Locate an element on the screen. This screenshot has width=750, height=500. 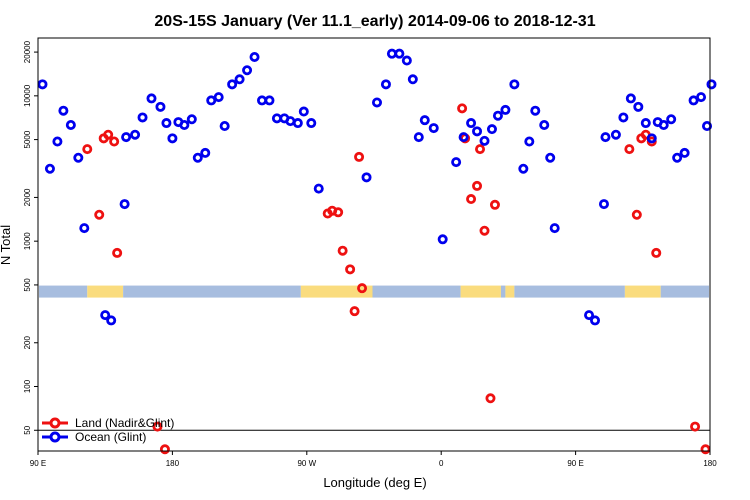
y-tick-label: 500 is located at coordinates (27, 285).